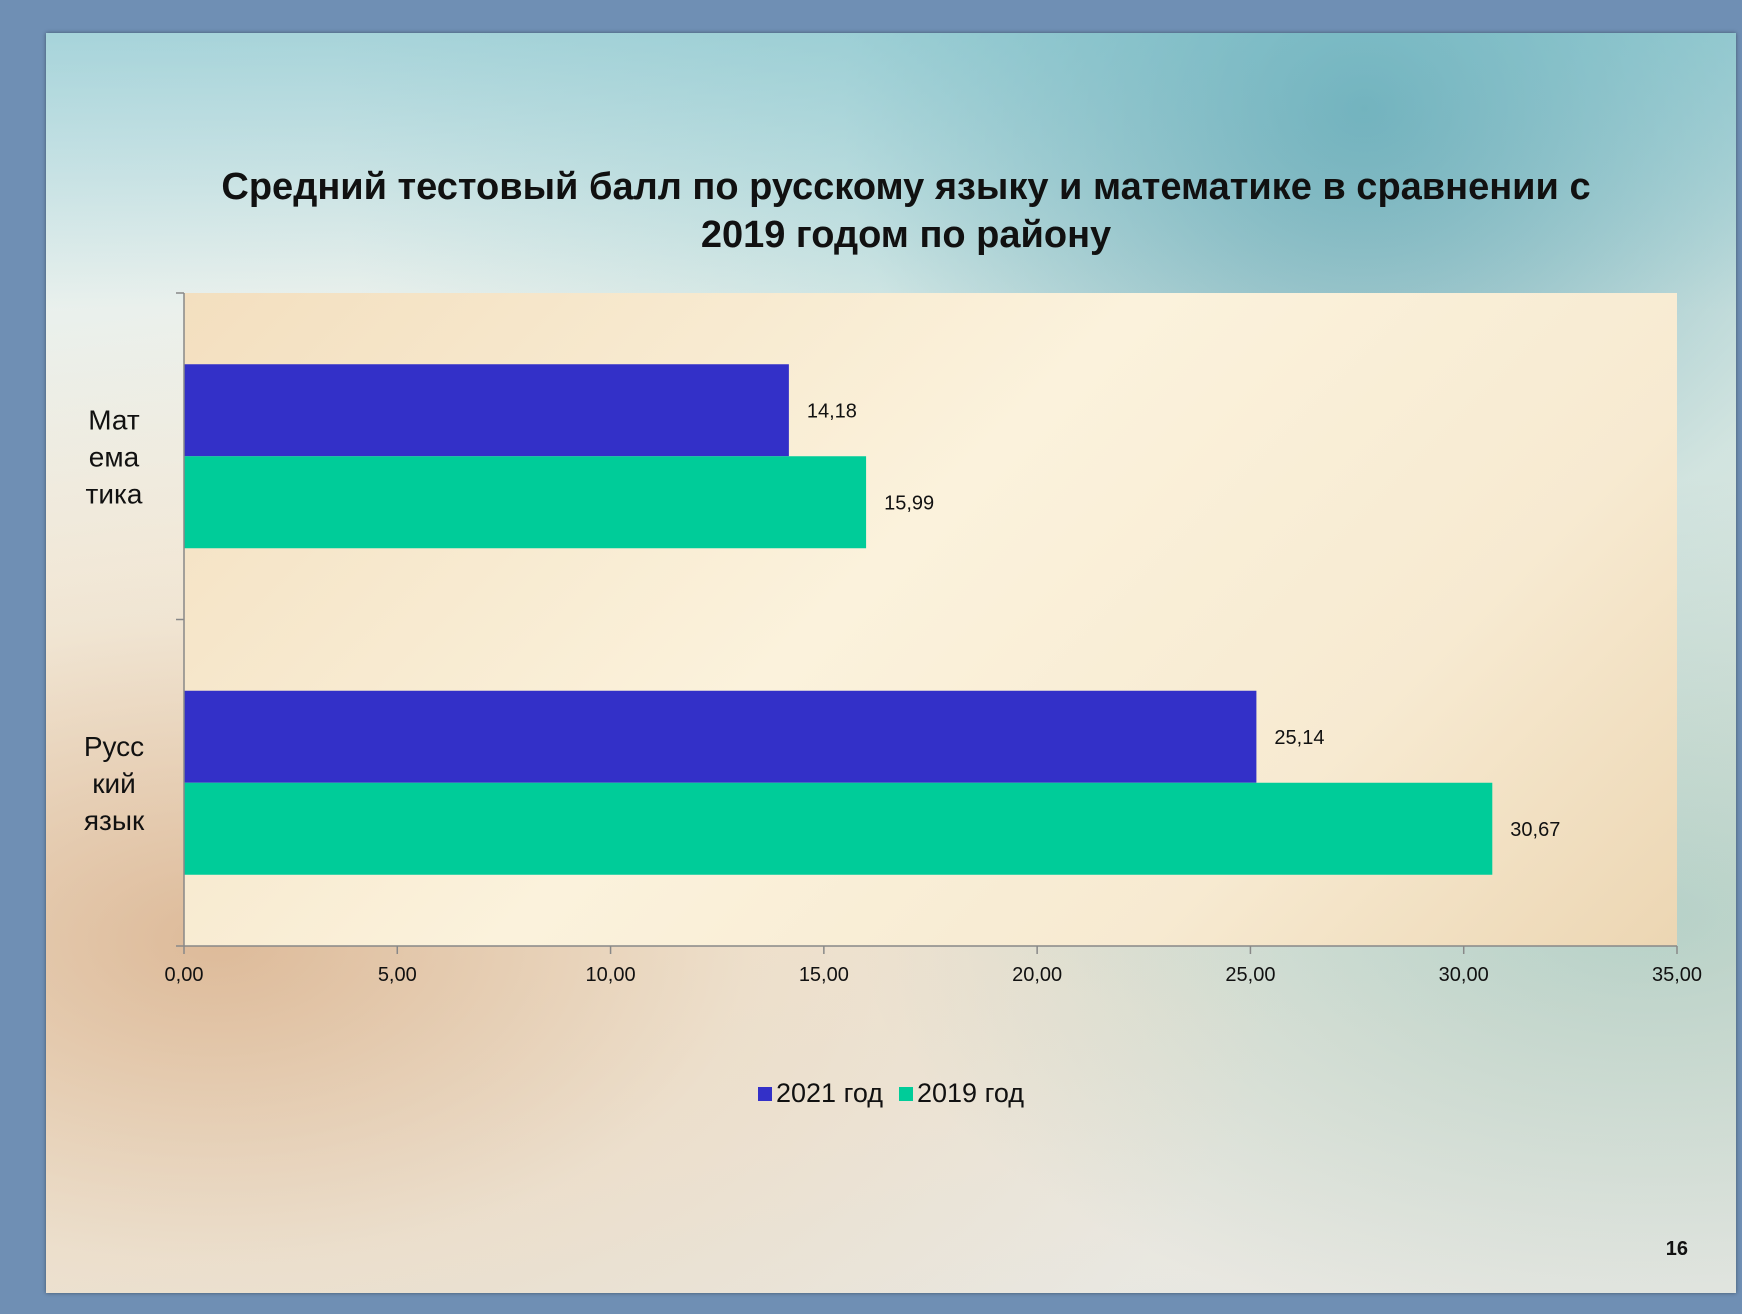 This screenshot has width=1742, height=1314. Describe the element at coordinates (832, 411) in the screenshot. I see `data-label: 14,18` at that location.